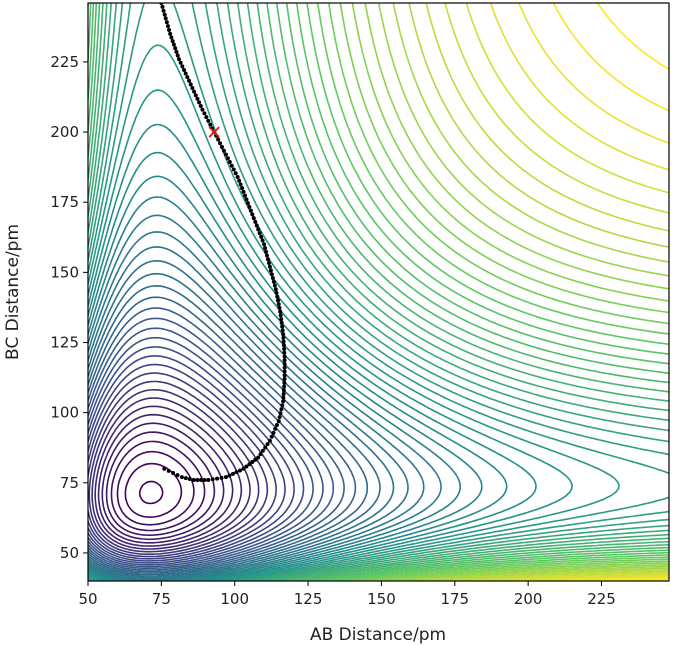 This screenshot has width=675, height=645. I want to click on start-marker-stroke, so click(214, 132).